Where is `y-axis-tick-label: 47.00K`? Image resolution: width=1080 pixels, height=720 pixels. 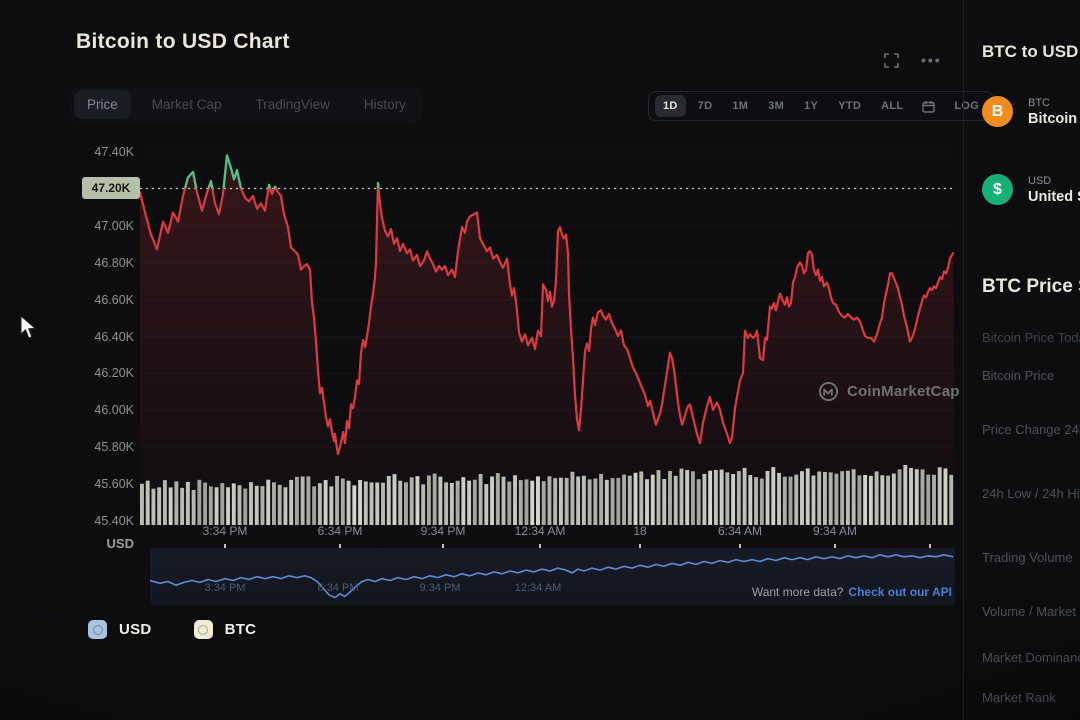
y-axis-tick-label: 47.00K is located at coordinates (114, 225).